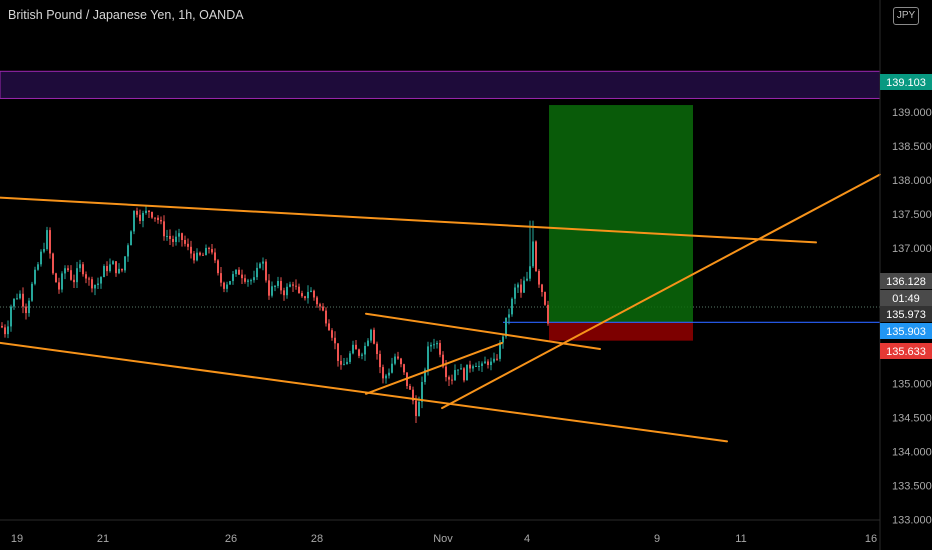  I want to click on time-tick-label: 4, so click(527, 539).